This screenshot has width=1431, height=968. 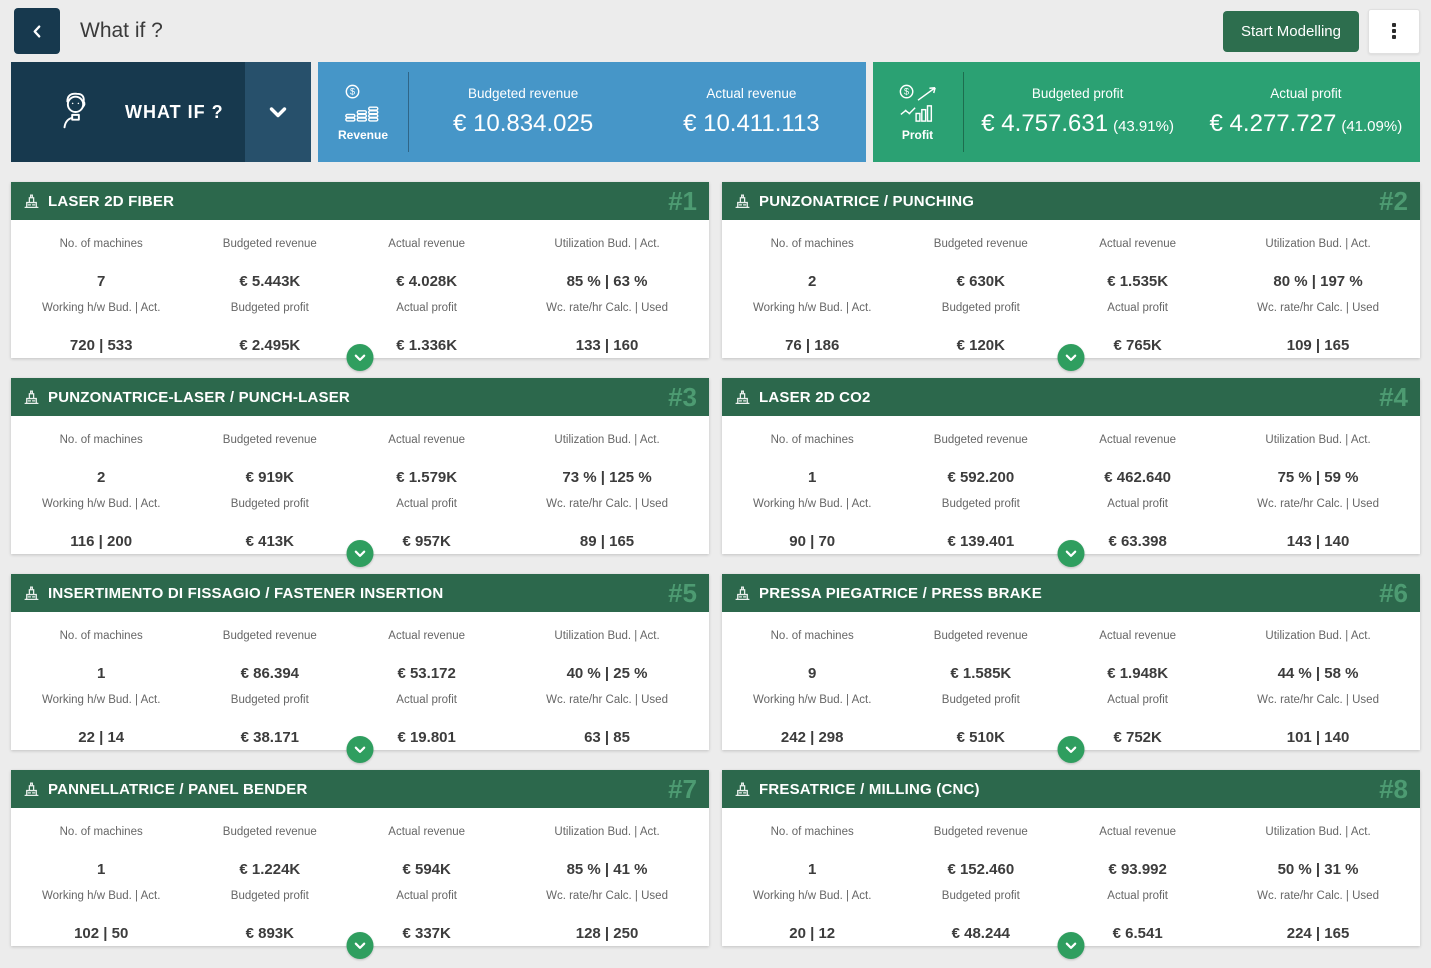 I want to click on actual-revenue-value: € 10.411.113, so click(x=751, y=123).